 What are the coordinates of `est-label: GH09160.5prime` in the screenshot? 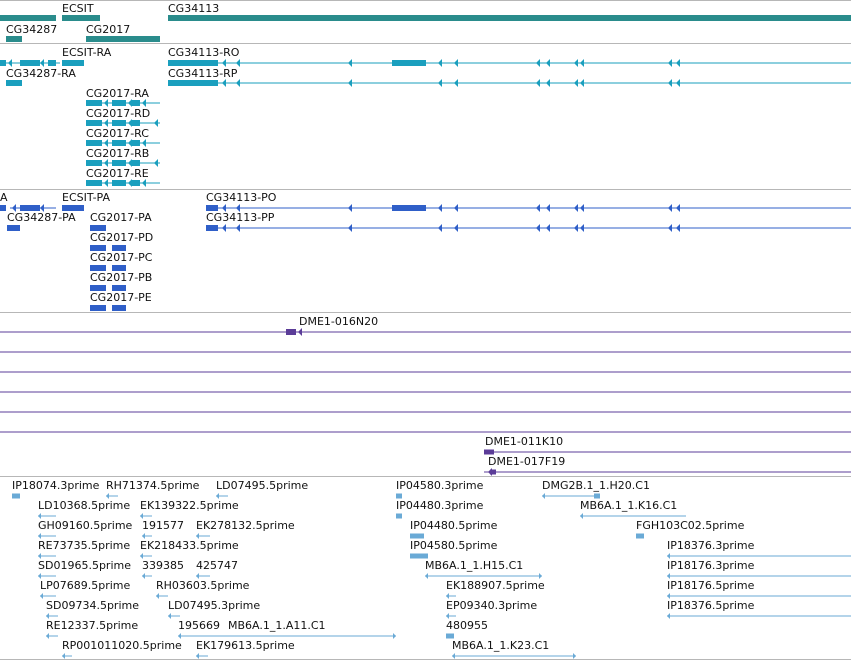 It's located at (85, 525).